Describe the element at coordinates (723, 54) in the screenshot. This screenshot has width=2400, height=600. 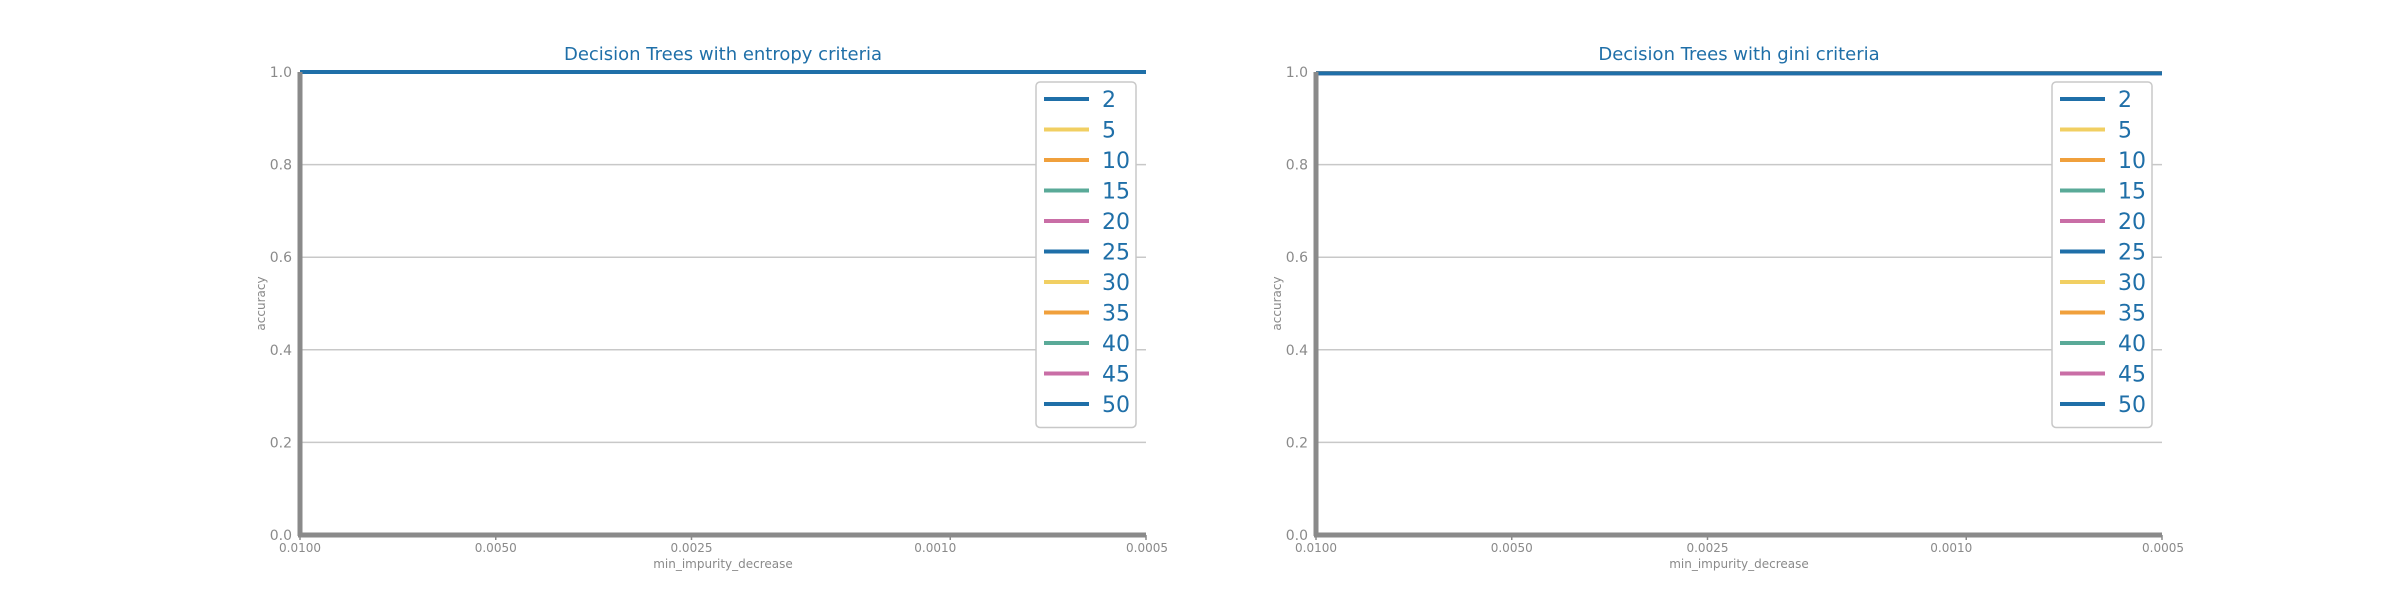
I see `chart-title: Decision Trees with entropy criteria` at that location.